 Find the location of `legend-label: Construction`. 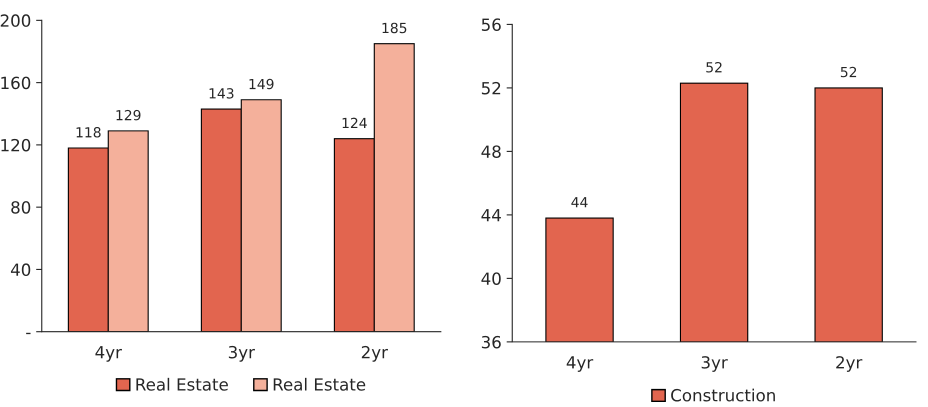

legend-label: Construction is located at coordinates (723, 395).